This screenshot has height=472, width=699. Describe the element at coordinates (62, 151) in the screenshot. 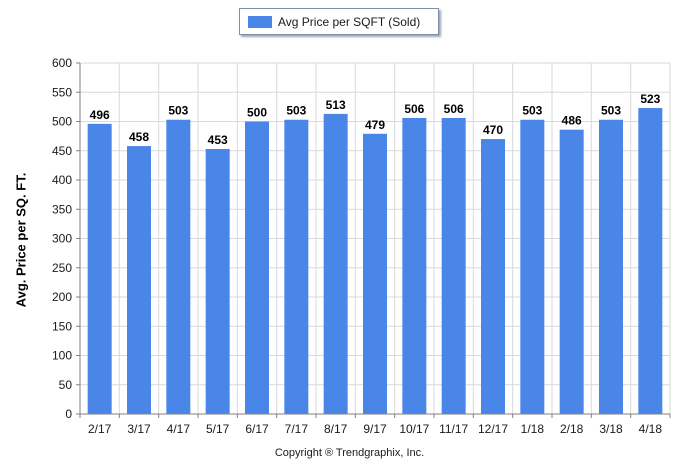

I see `y-tick-label: 450` at that location.